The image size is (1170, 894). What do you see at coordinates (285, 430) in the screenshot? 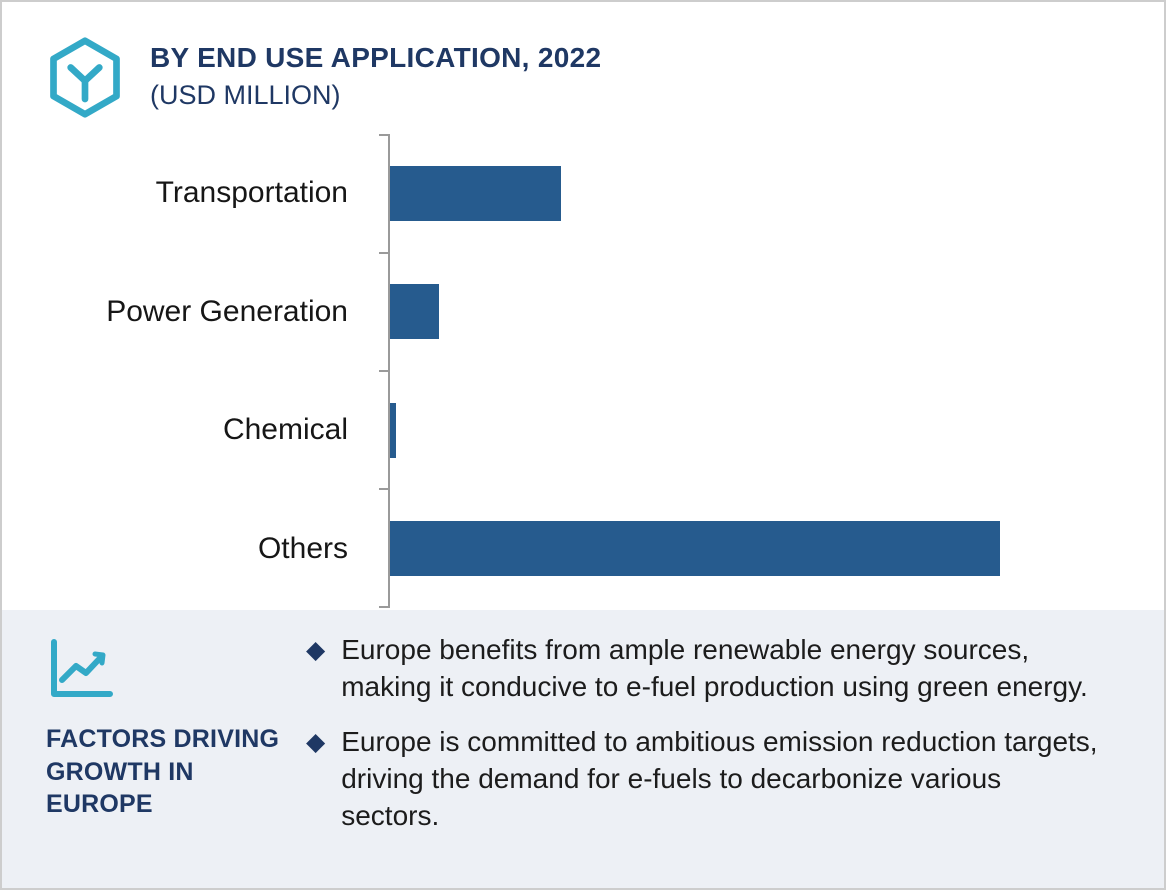
I see `category-label: Chemical` at bounding box center [285, 430].